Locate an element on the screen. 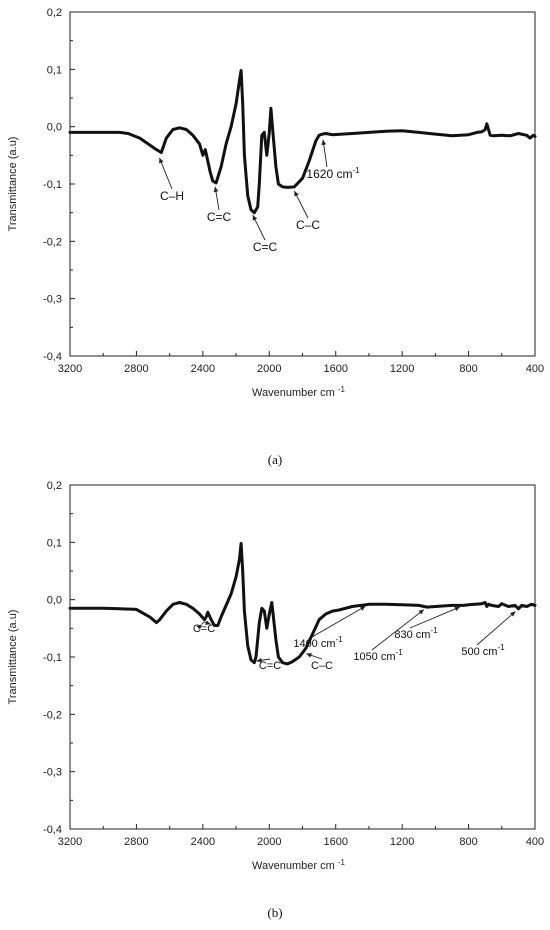 The image size is (550, 930). annotation-label: 1400 cm-1 is located at coordinates (318, 642).